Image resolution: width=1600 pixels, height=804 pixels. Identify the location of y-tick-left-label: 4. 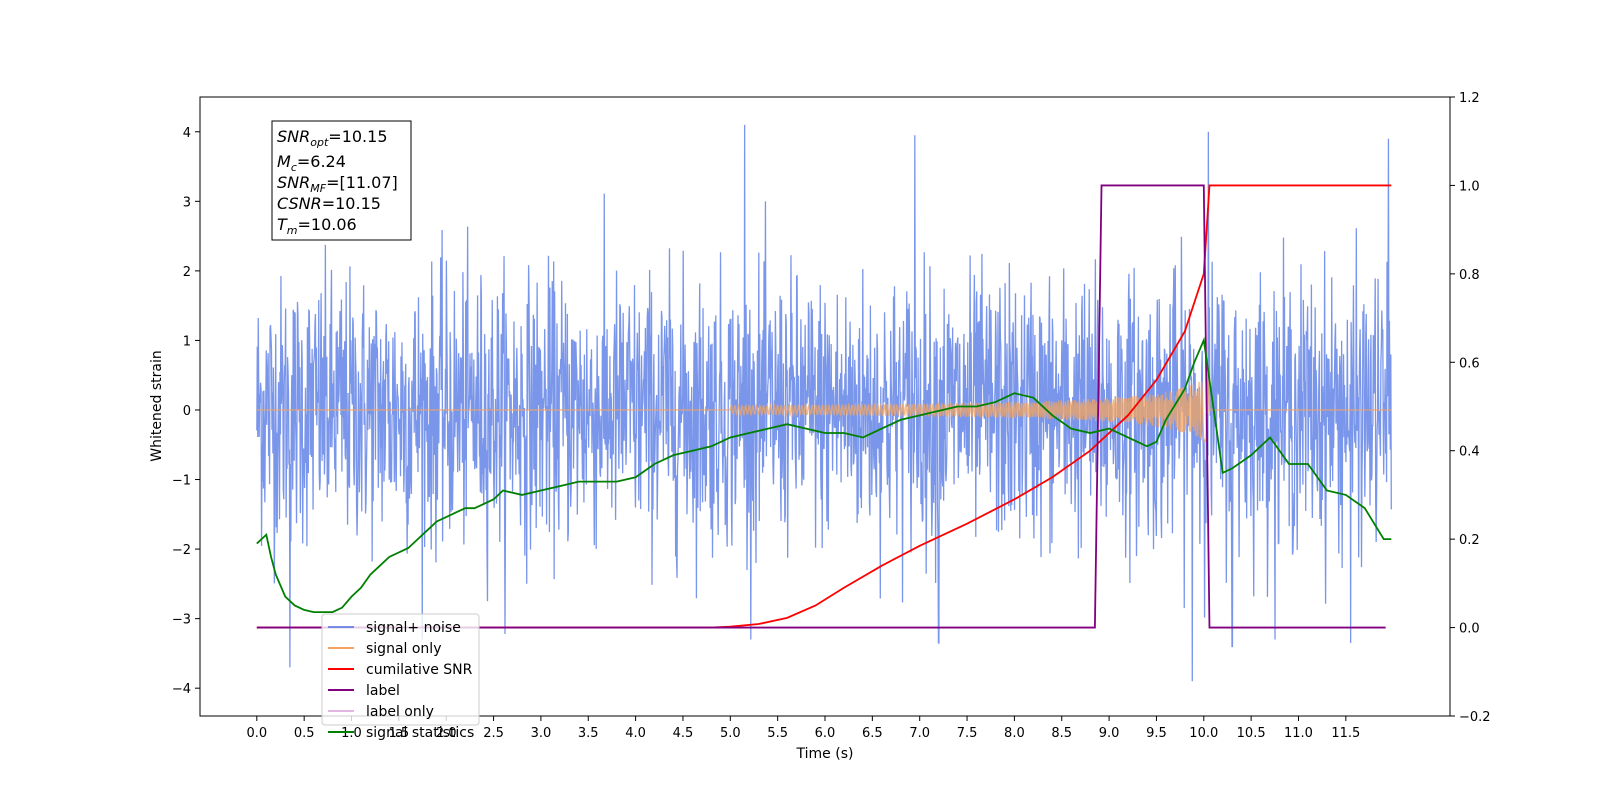
(187, 133).